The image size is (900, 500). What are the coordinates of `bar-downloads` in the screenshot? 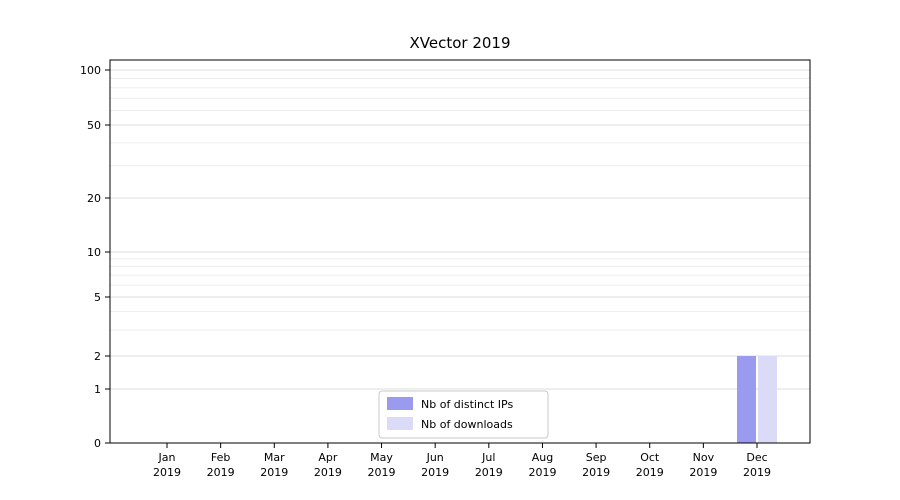 It's located at (767, 399).